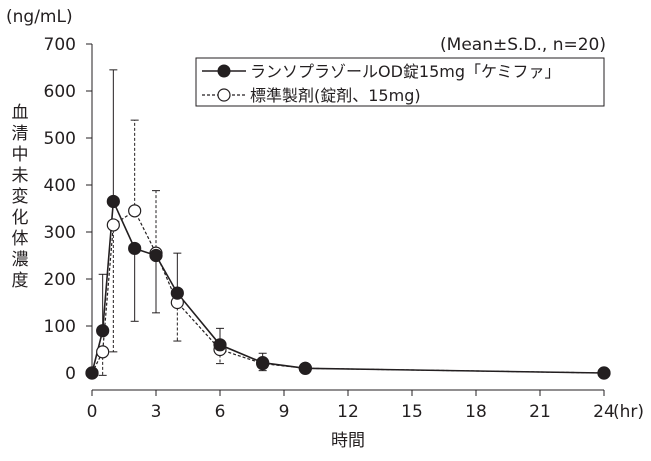 This screenshot has width=651, height=461. What do you see at coordinates (39, 17) in the screenshot?
I see `y-unit-label: (ng/mL)` at bounding box center [39, 17].